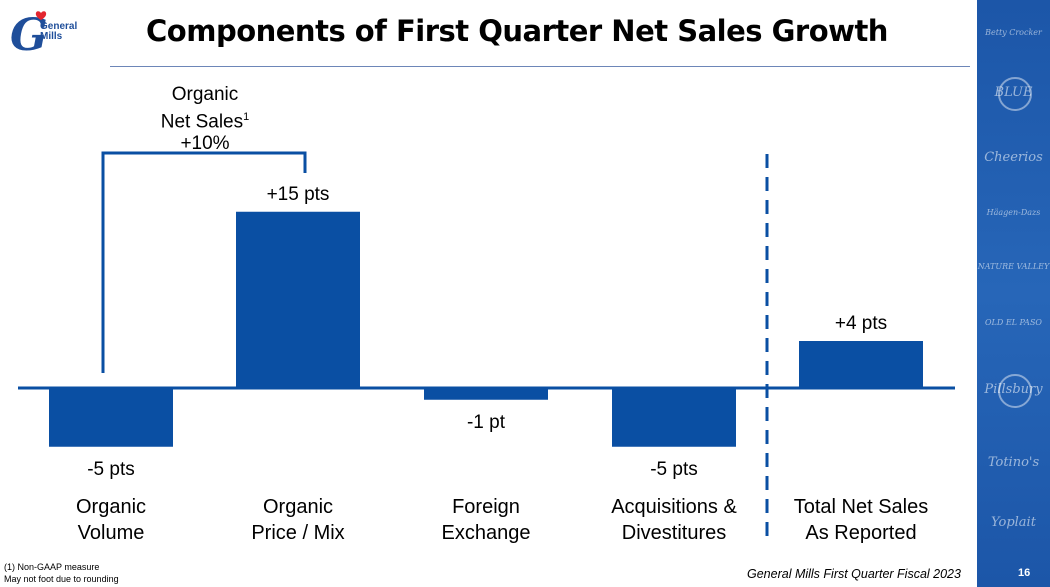 The image size is (1050, 587). I want to click on brand-logo-5: NATURE VALLEY, so click(1013, 266).